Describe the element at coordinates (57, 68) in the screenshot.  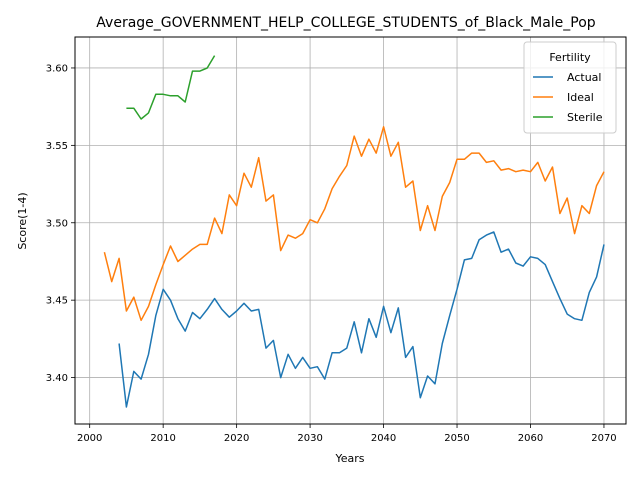
I see `y-tick-label: 3.60` at that location.